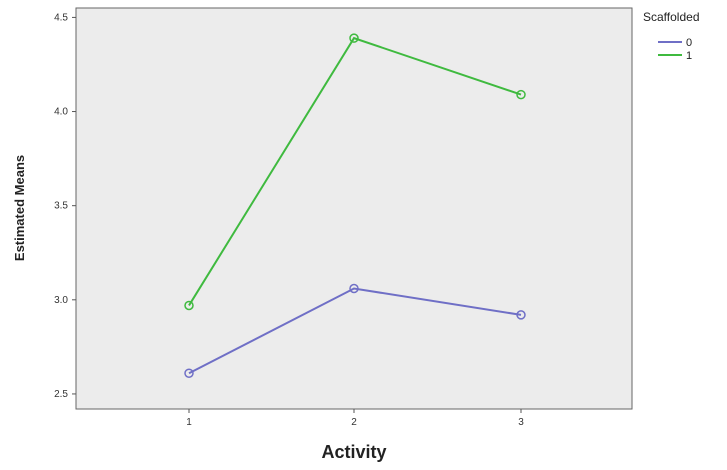  What do you see at coordinates (189, 422) in the screenshot?
I see `x-tick-label: 1` at bounding box center [189, 422].